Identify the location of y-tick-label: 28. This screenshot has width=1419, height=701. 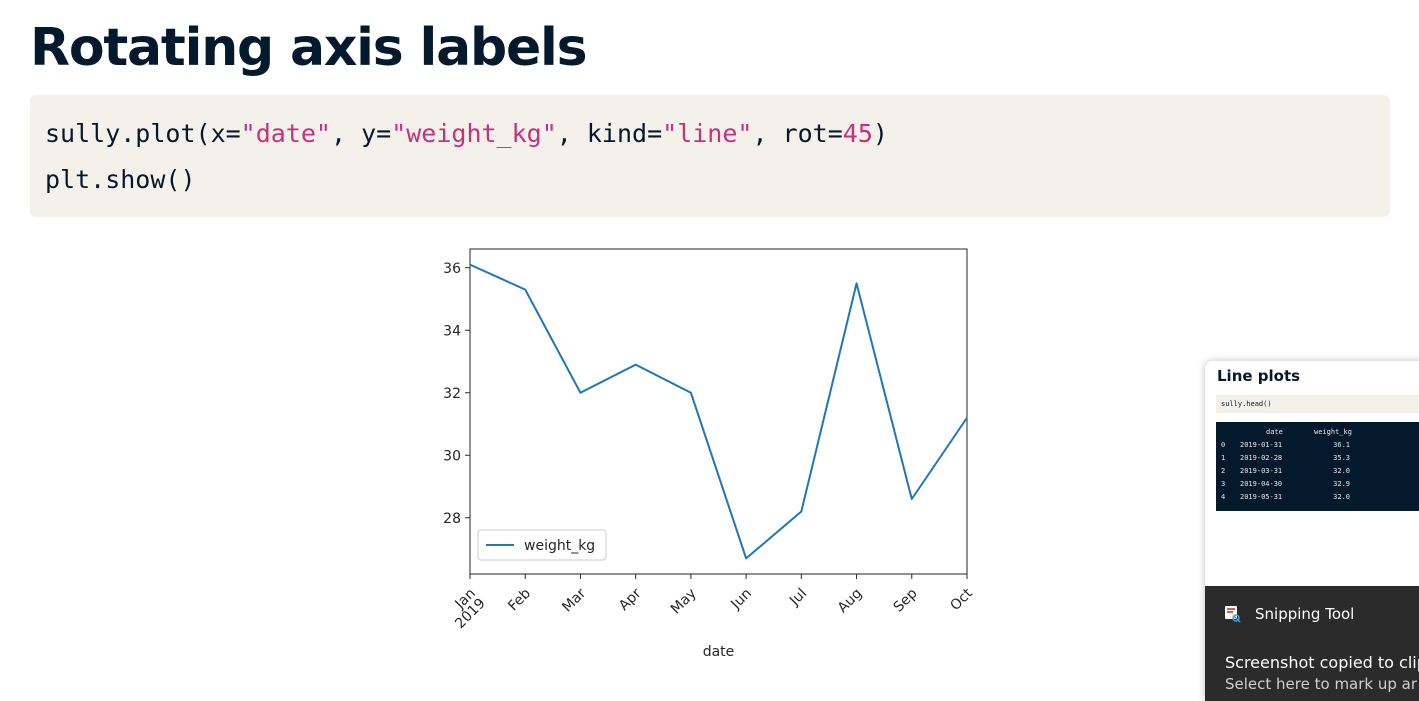
(452, 519).